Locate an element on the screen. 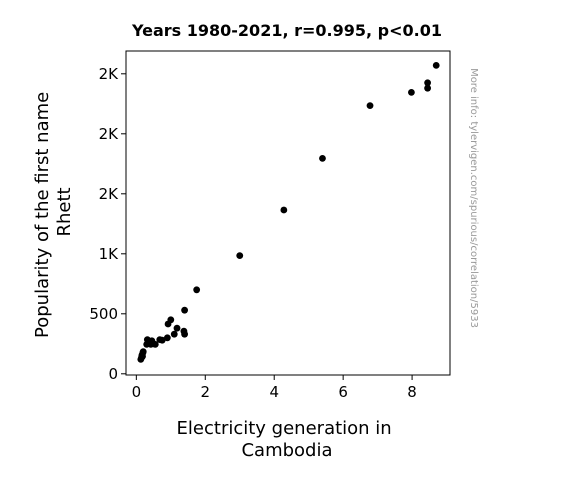 The width and height of the screenshot is (575, 500). x-tick-label-1: 2 is located at coordinates (206, 392).